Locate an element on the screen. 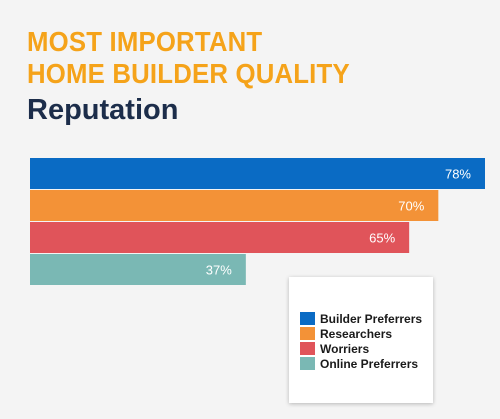 The width and height of the screenshot is (500, 419). chart-title-line-2: HOME BUILDER QUALITY is located at coordinates (188, 73).